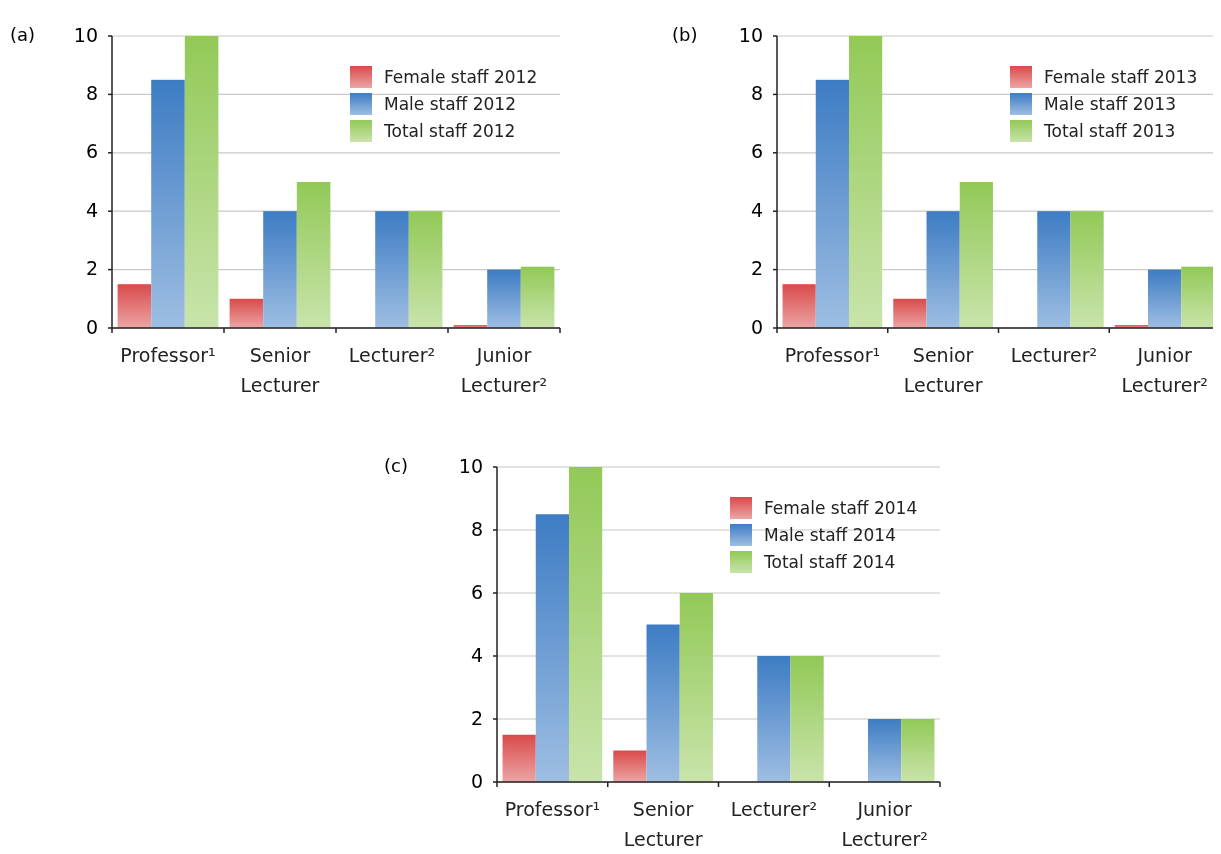 Image resolution: width=1221 pixels, height=854 pixels. I want to click on legend-label: Female staff 2013, so click(1121, 77).